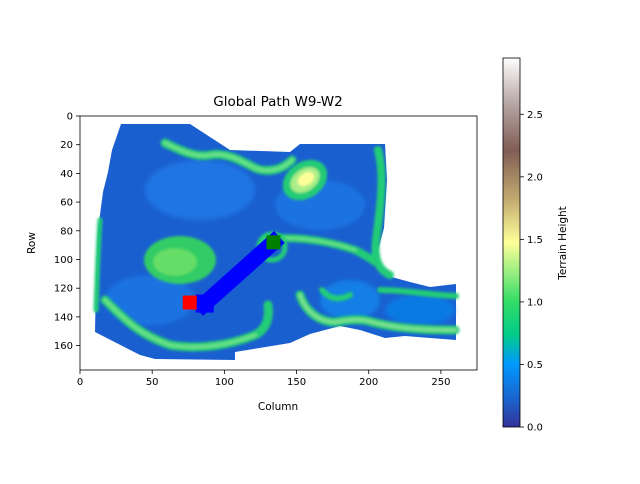 The image size is (640, 484). Describe the element at coordinates (80, 382) in the screenshot. I see `x-tick-label: 0` at that location.